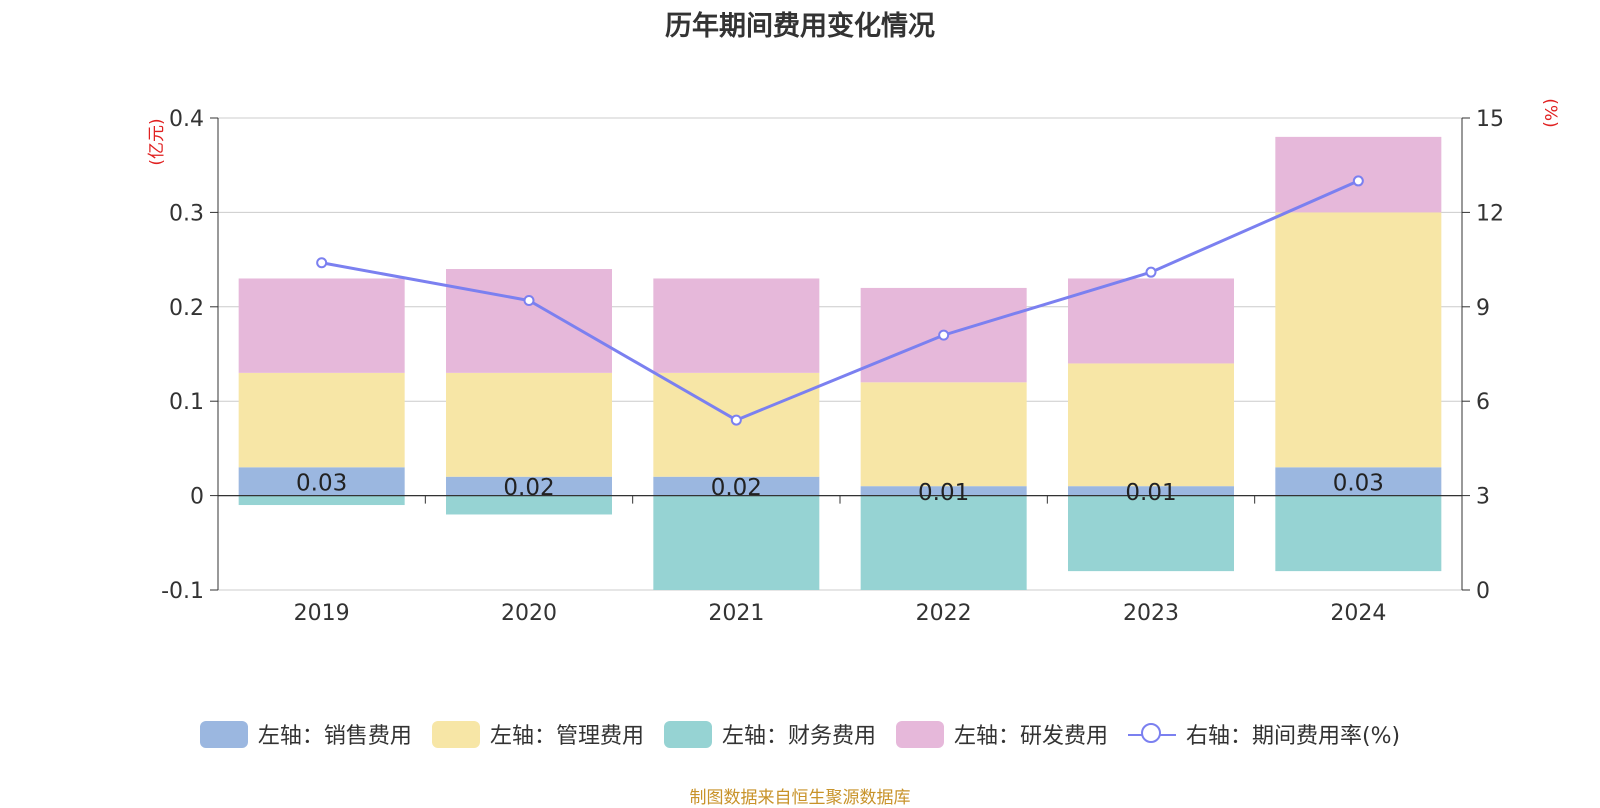 The image size is (1600, 808). I want to click on legend-label-sales: 左轴：销售费用, so click(334, 736).